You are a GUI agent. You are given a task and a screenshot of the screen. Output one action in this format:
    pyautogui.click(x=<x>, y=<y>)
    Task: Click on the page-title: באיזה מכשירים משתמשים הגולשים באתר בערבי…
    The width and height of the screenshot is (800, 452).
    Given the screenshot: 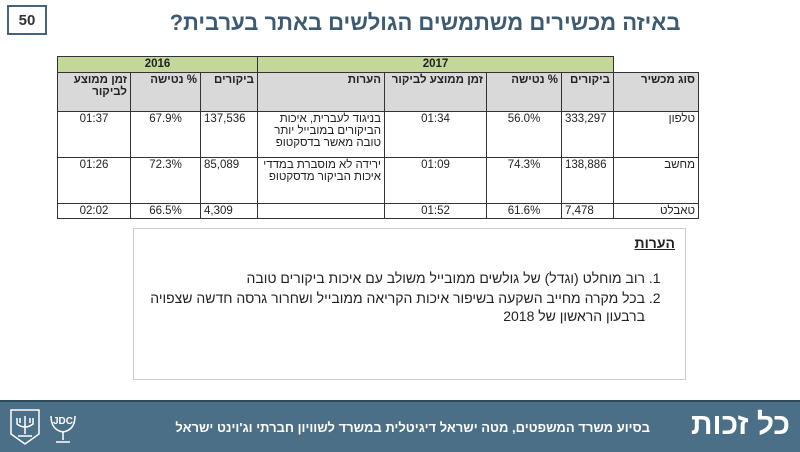 What is the action you would take?
    pyautogui.click(x=425, y=22)
    